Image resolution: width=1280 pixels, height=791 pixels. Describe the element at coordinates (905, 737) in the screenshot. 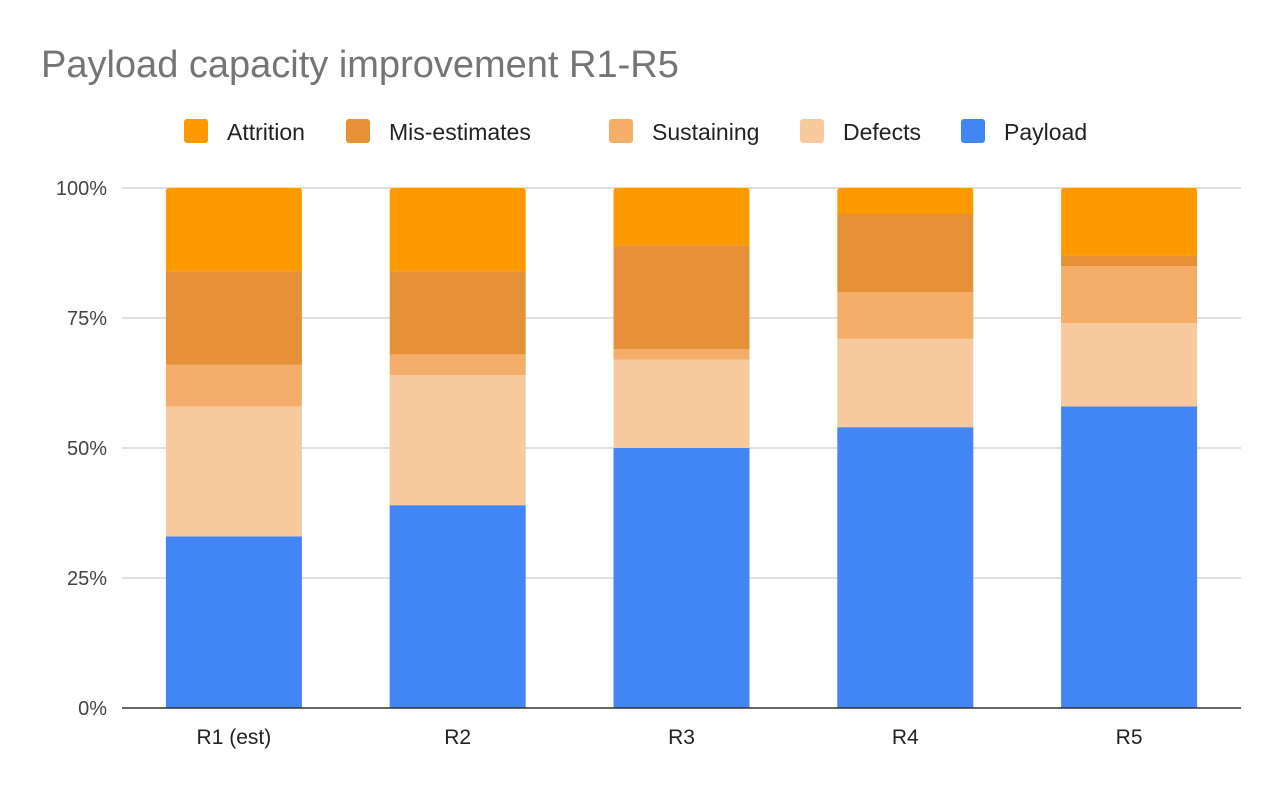

I see `x-tick-label: R4` at that location.